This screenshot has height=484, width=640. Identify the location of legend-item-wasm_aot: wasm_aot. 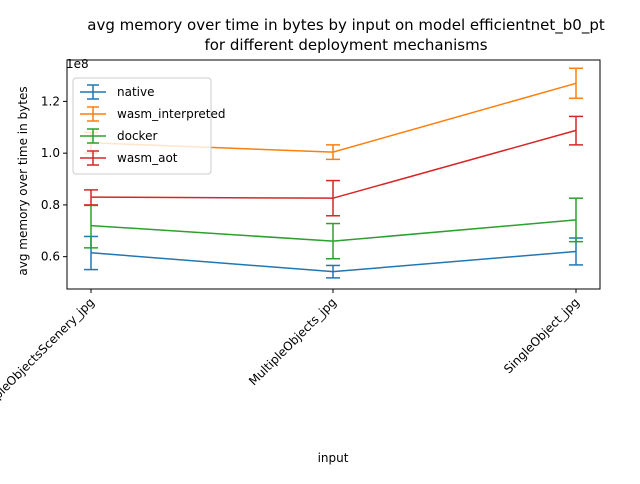
(129, 158).